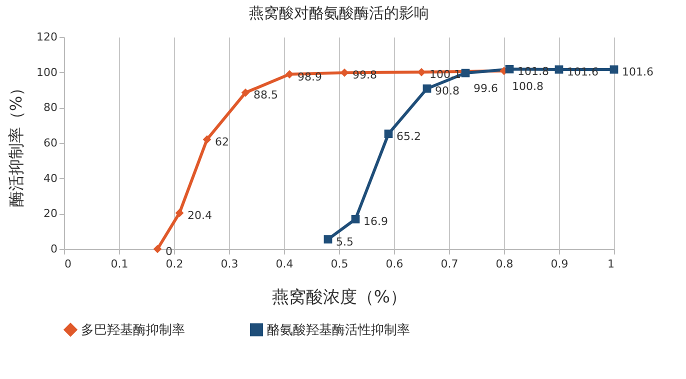 The height and width of the screenshot is (379, 686). Describe the element at coordinates (395, 264) in the screenshot. I see `x-tick-label: 0.6` at that location.